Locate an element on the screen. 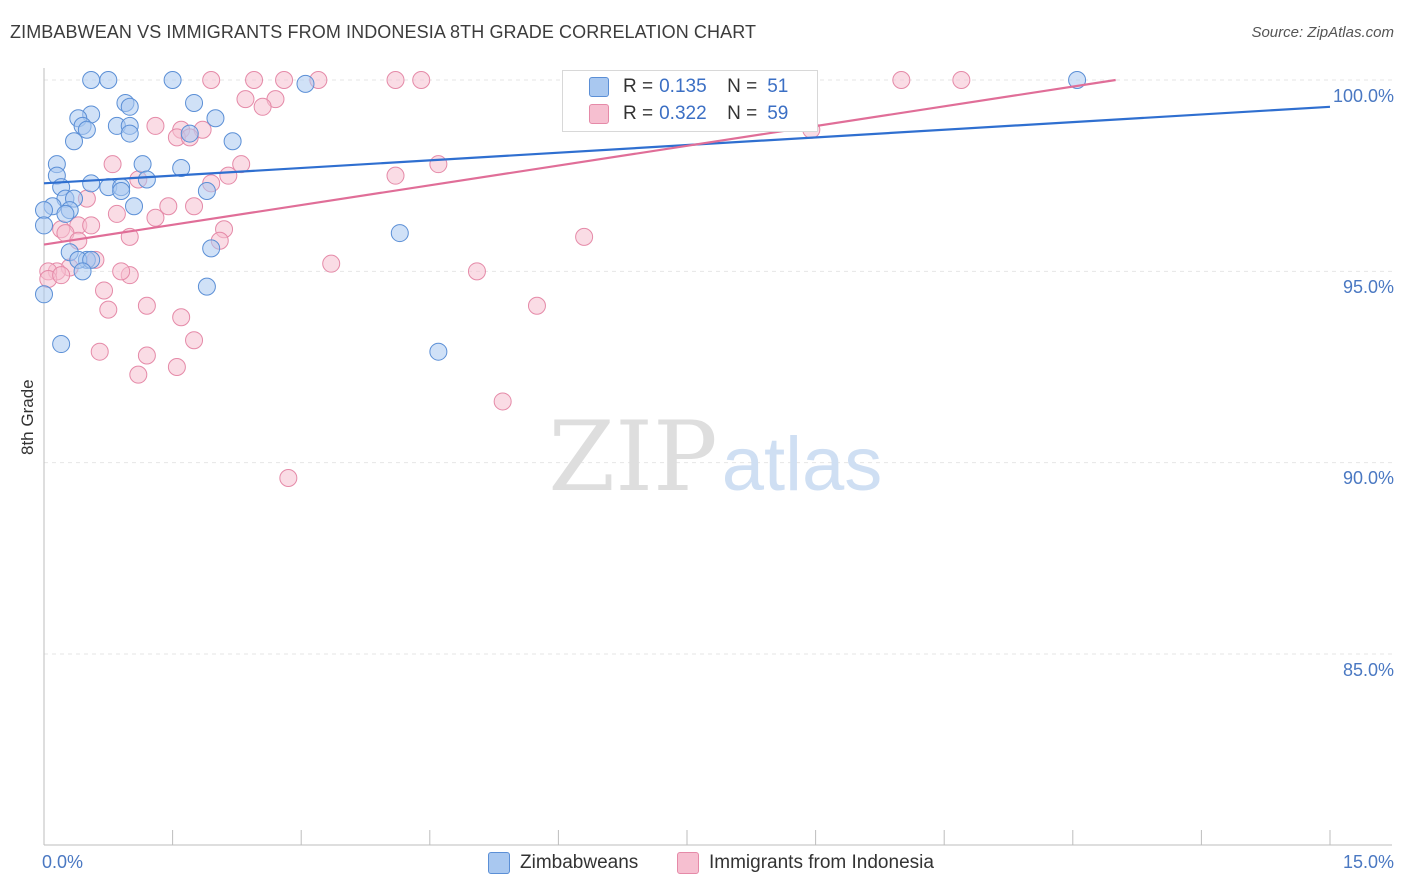 The image size is (1406, 892). n-value: 59 is located at coordinates (778, 113).